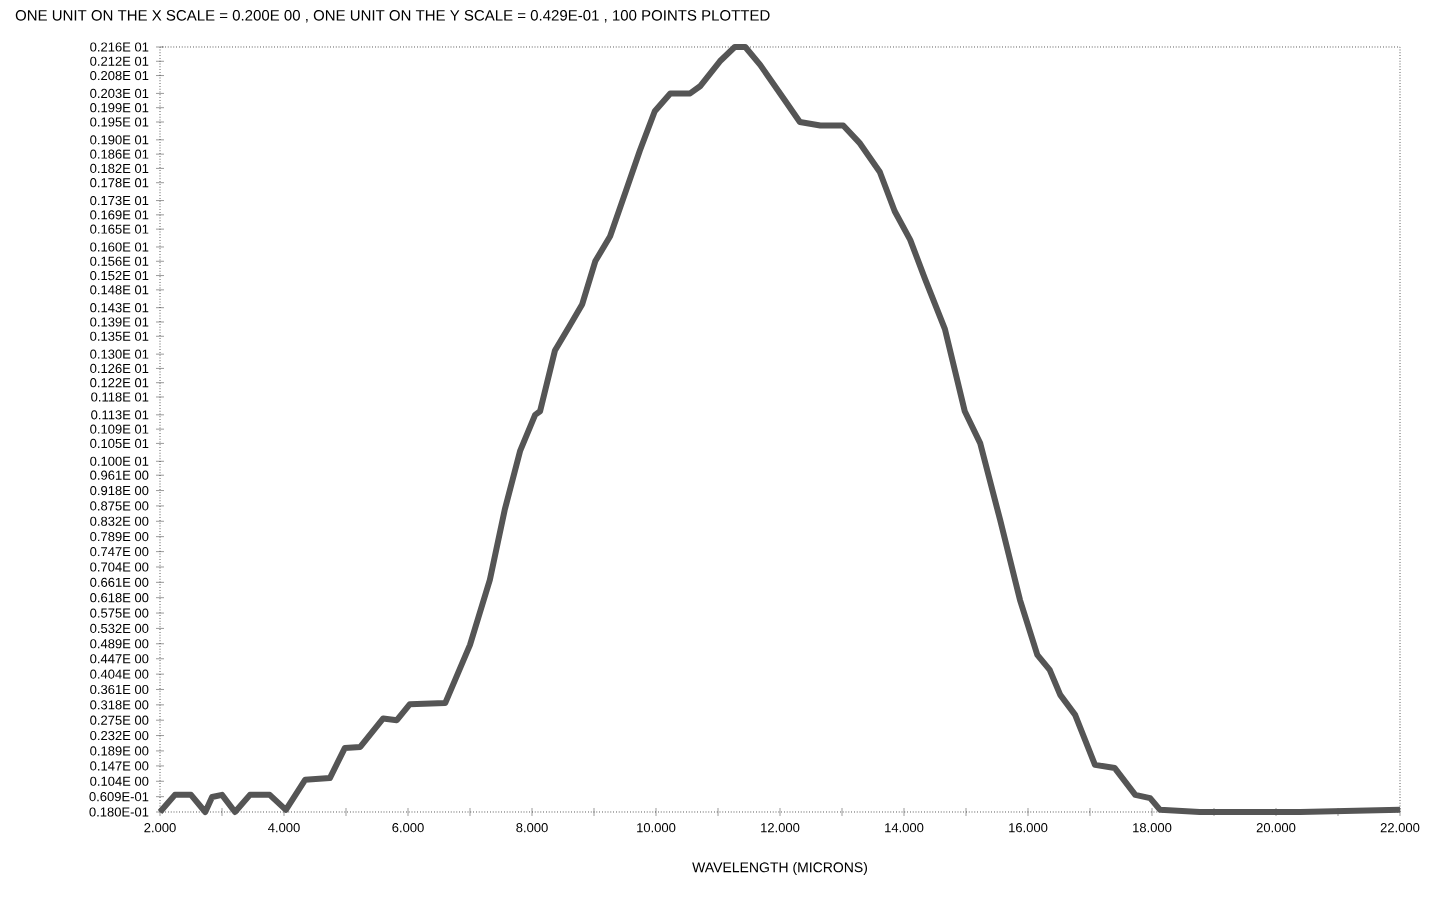  I want to click on x-tick-label: 2.000, so click(160, 828).